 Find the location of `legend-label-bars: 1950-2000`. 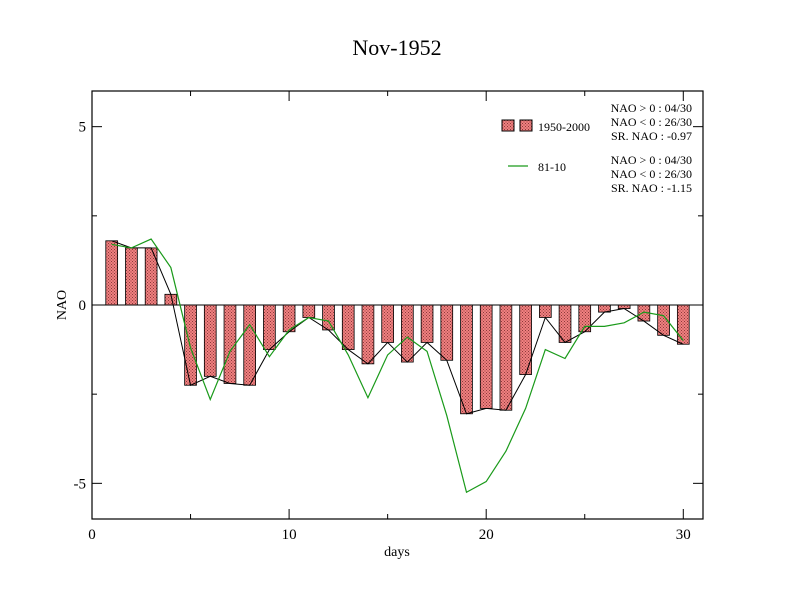

legend-label-bars: 1950-2000 is located at coordinates (564, 127).